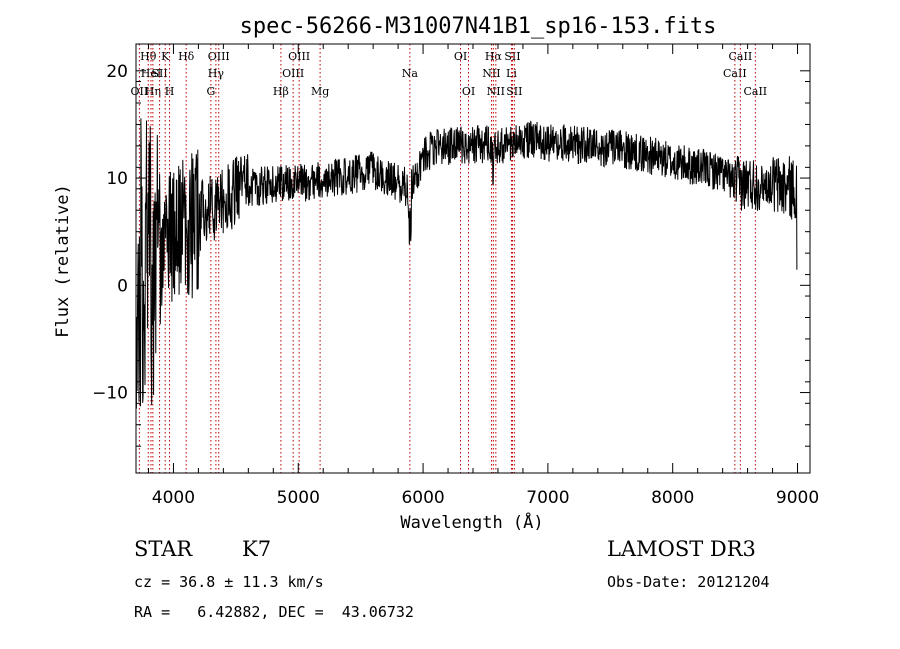 Image resolution: width=900 pixels, height=649 pixels. I want to click on y-tick-label: 10, so click(117, 179).